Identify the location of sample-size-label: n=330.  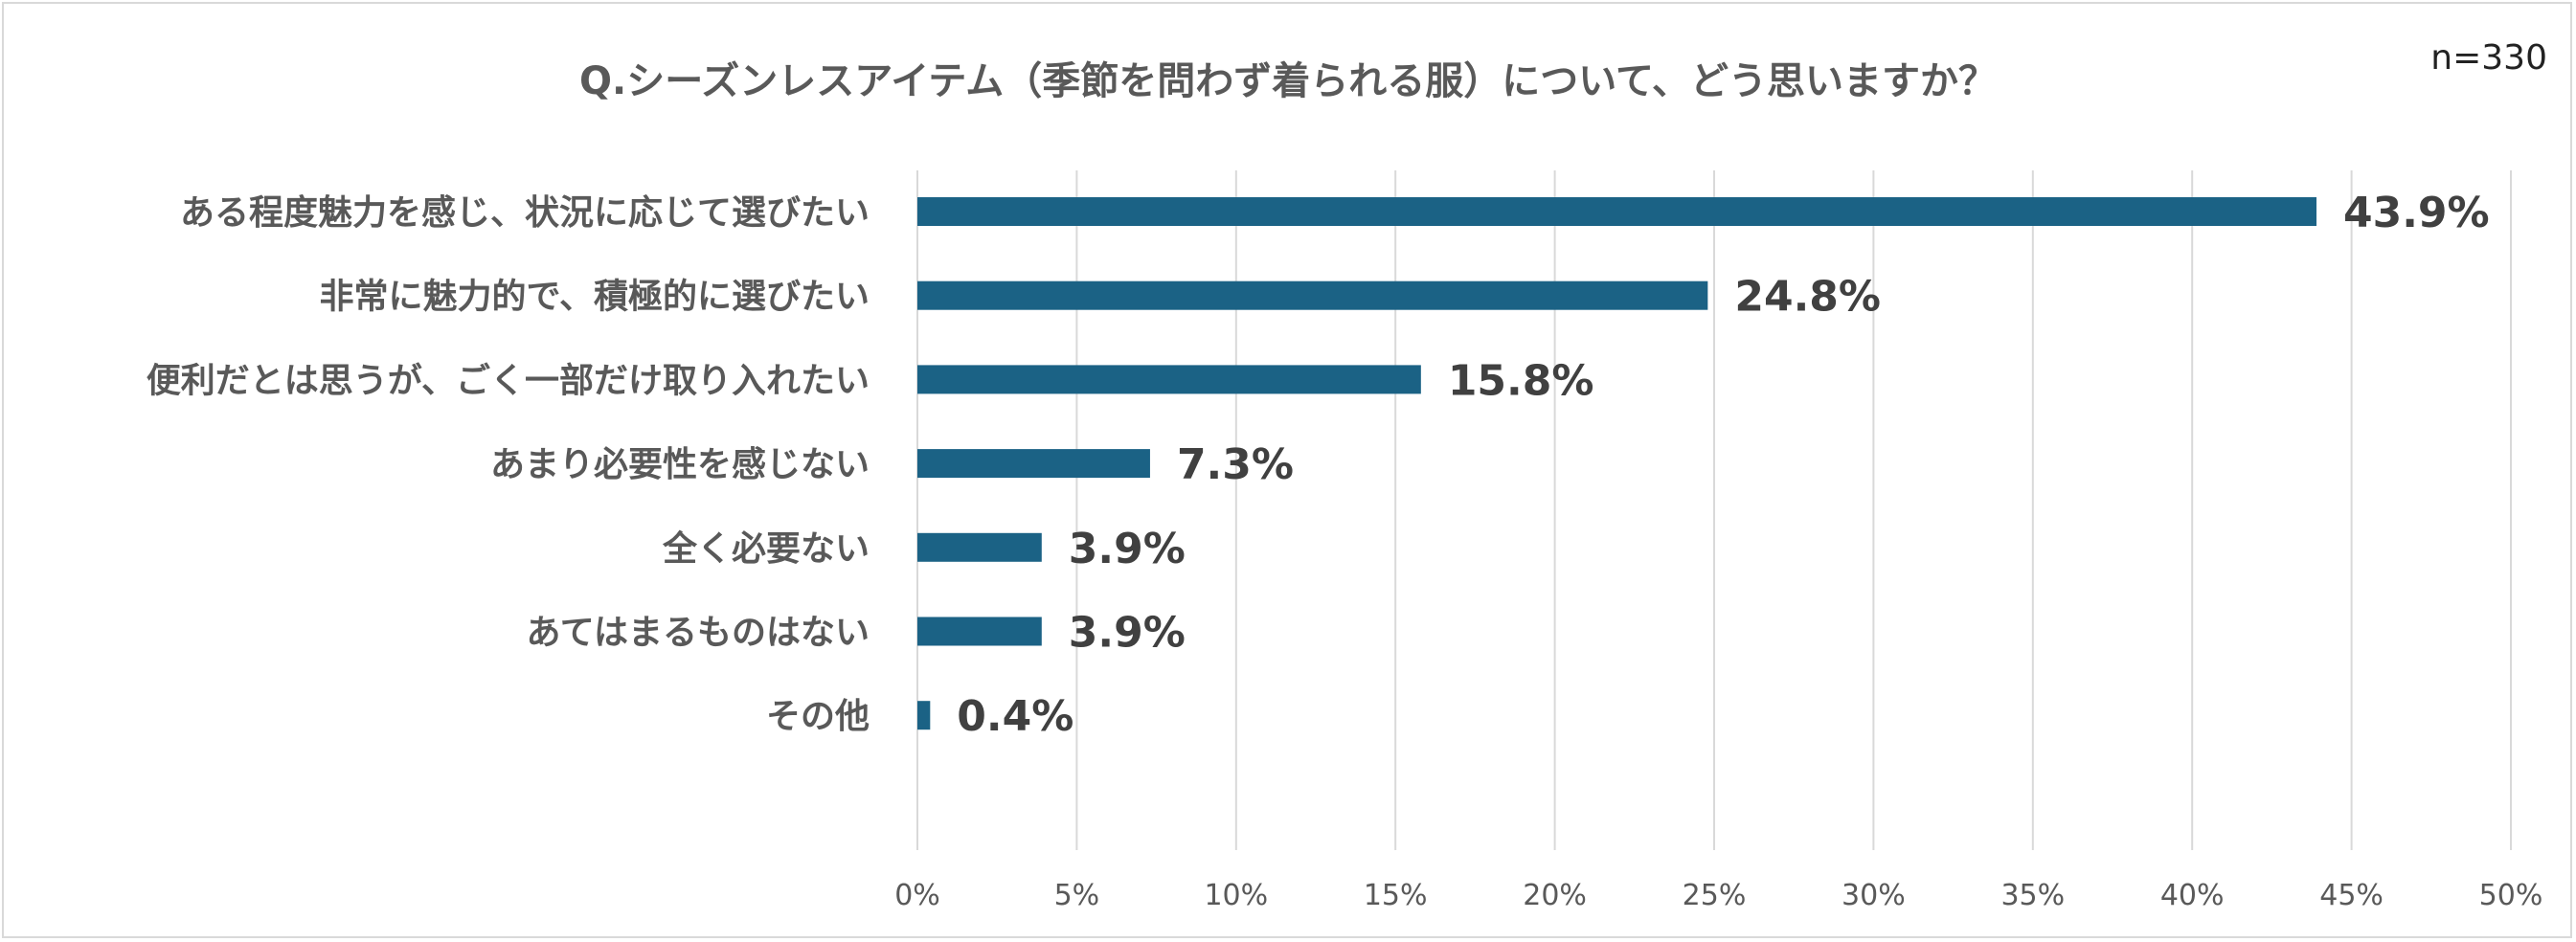
(2488, 58).